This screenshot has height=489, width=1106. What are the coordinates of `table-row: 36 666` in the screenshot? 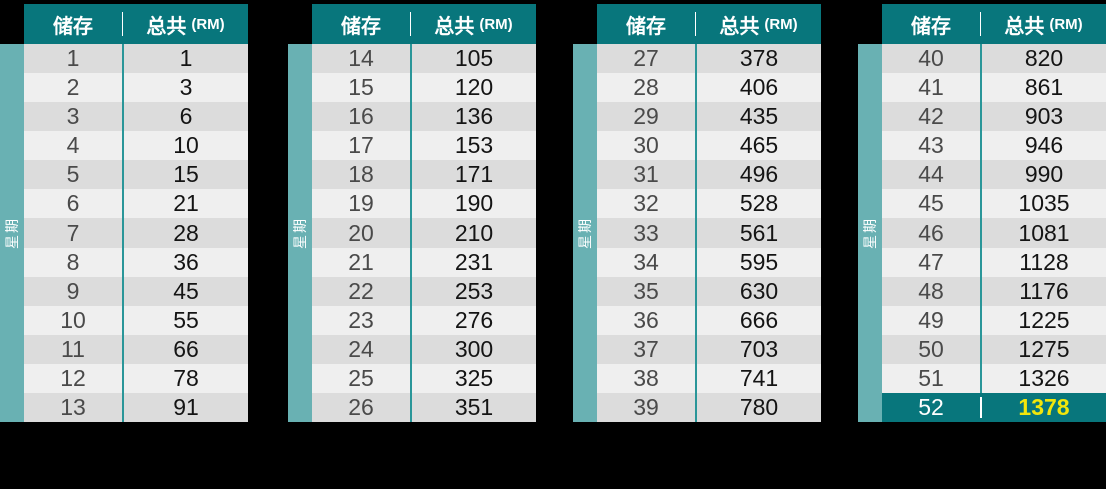 It's located at (709, 320).